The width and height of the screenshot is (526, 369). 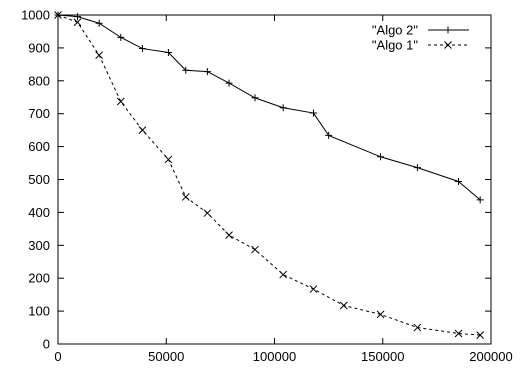 What do you see at coordinates (39, 80) in the screenshot?
I see `y-tick-label: 800` at bounding box center [39, 80].